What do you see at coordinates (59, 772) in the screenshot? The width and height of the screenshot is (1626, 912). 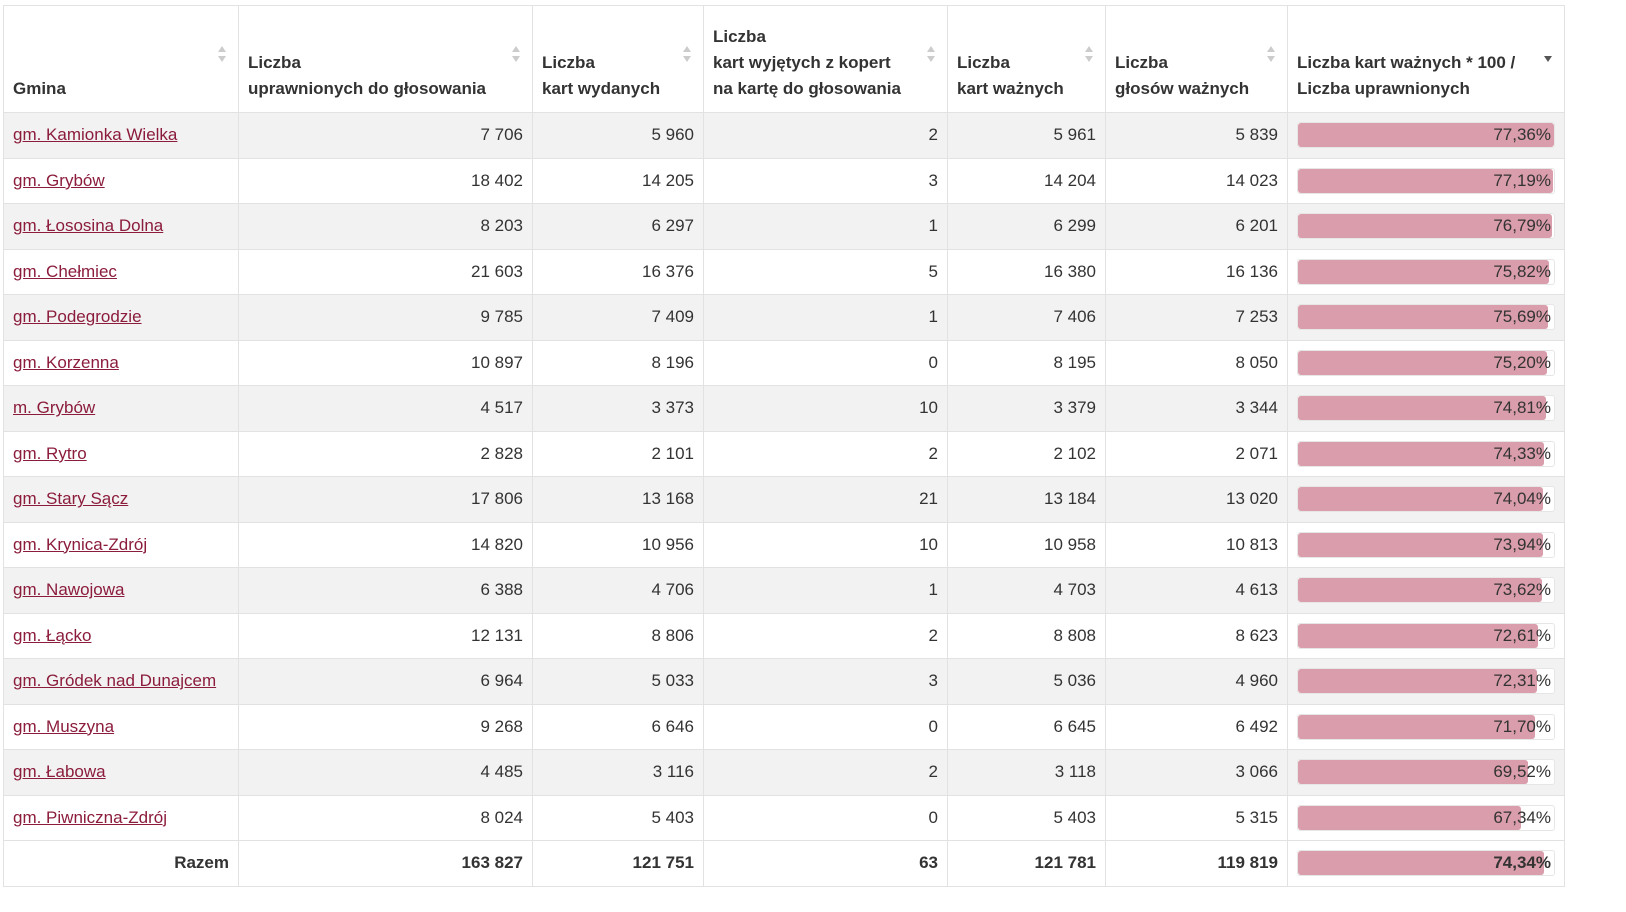 I see `gmina-link: gm. Łabowa` at bounding box center [59, 772].